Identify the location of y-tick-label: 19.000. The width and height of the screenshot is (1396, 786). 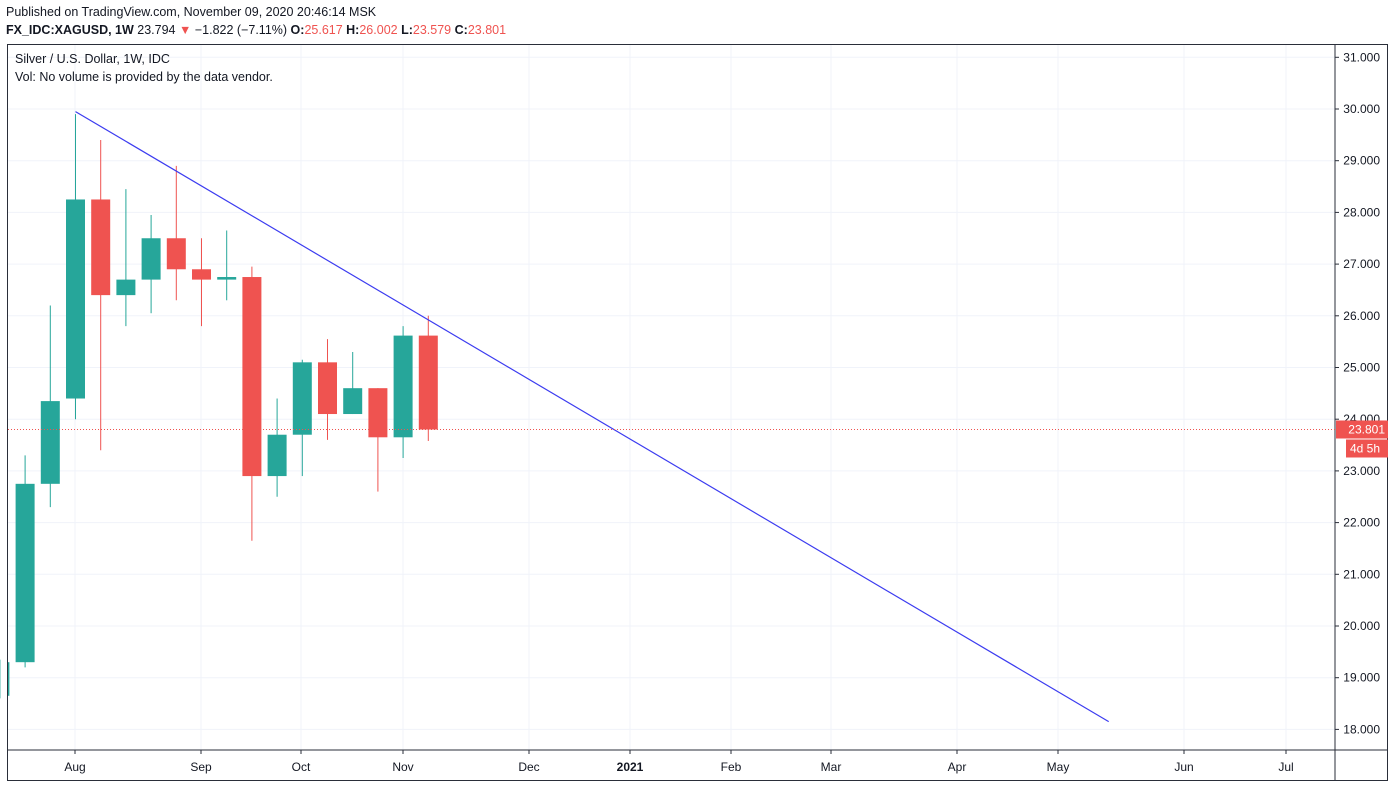
(1361, 678).